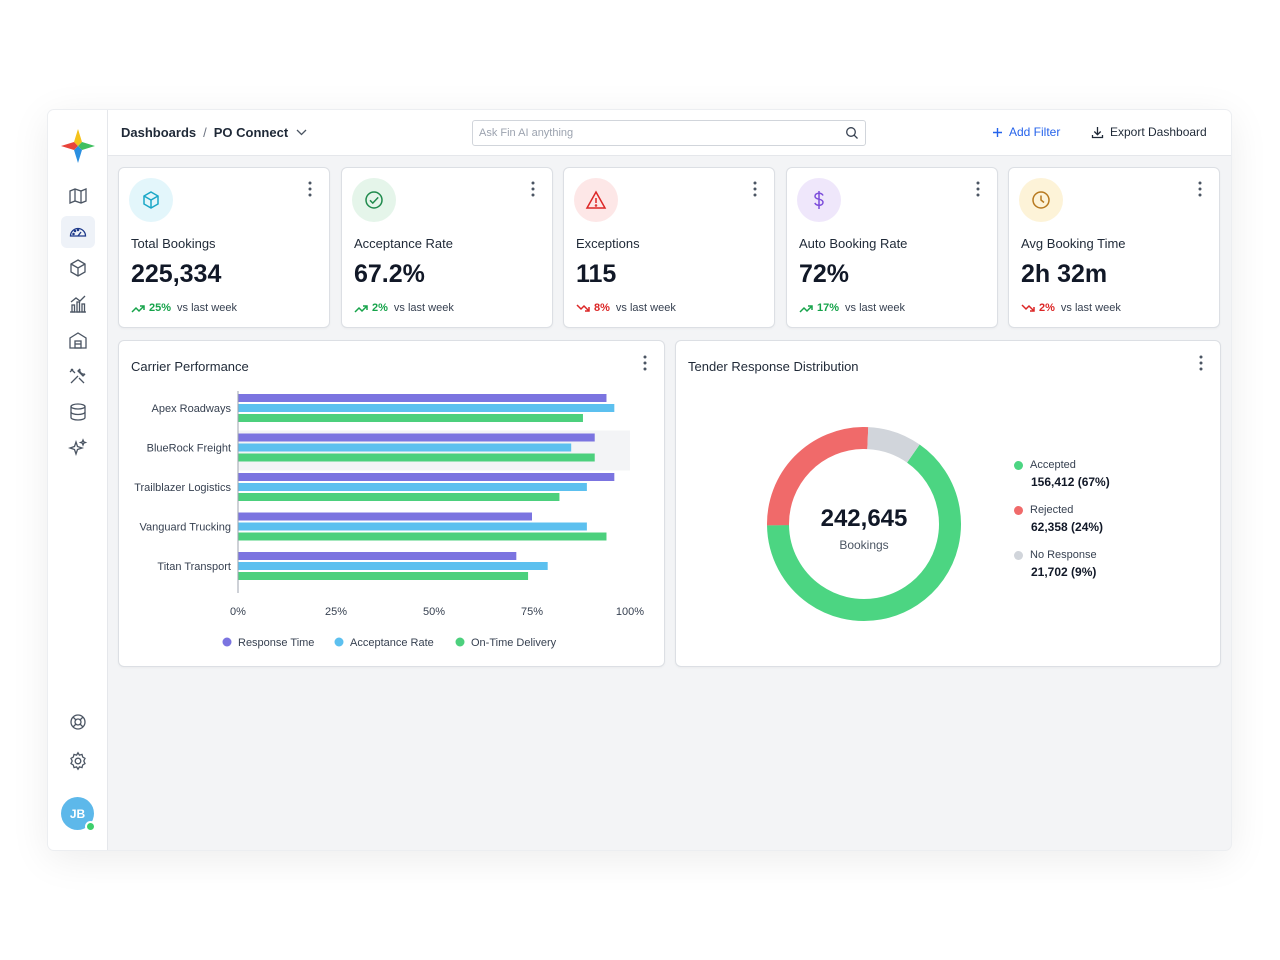  I want to click on legend-name: Rejected, so click(1062, 510).